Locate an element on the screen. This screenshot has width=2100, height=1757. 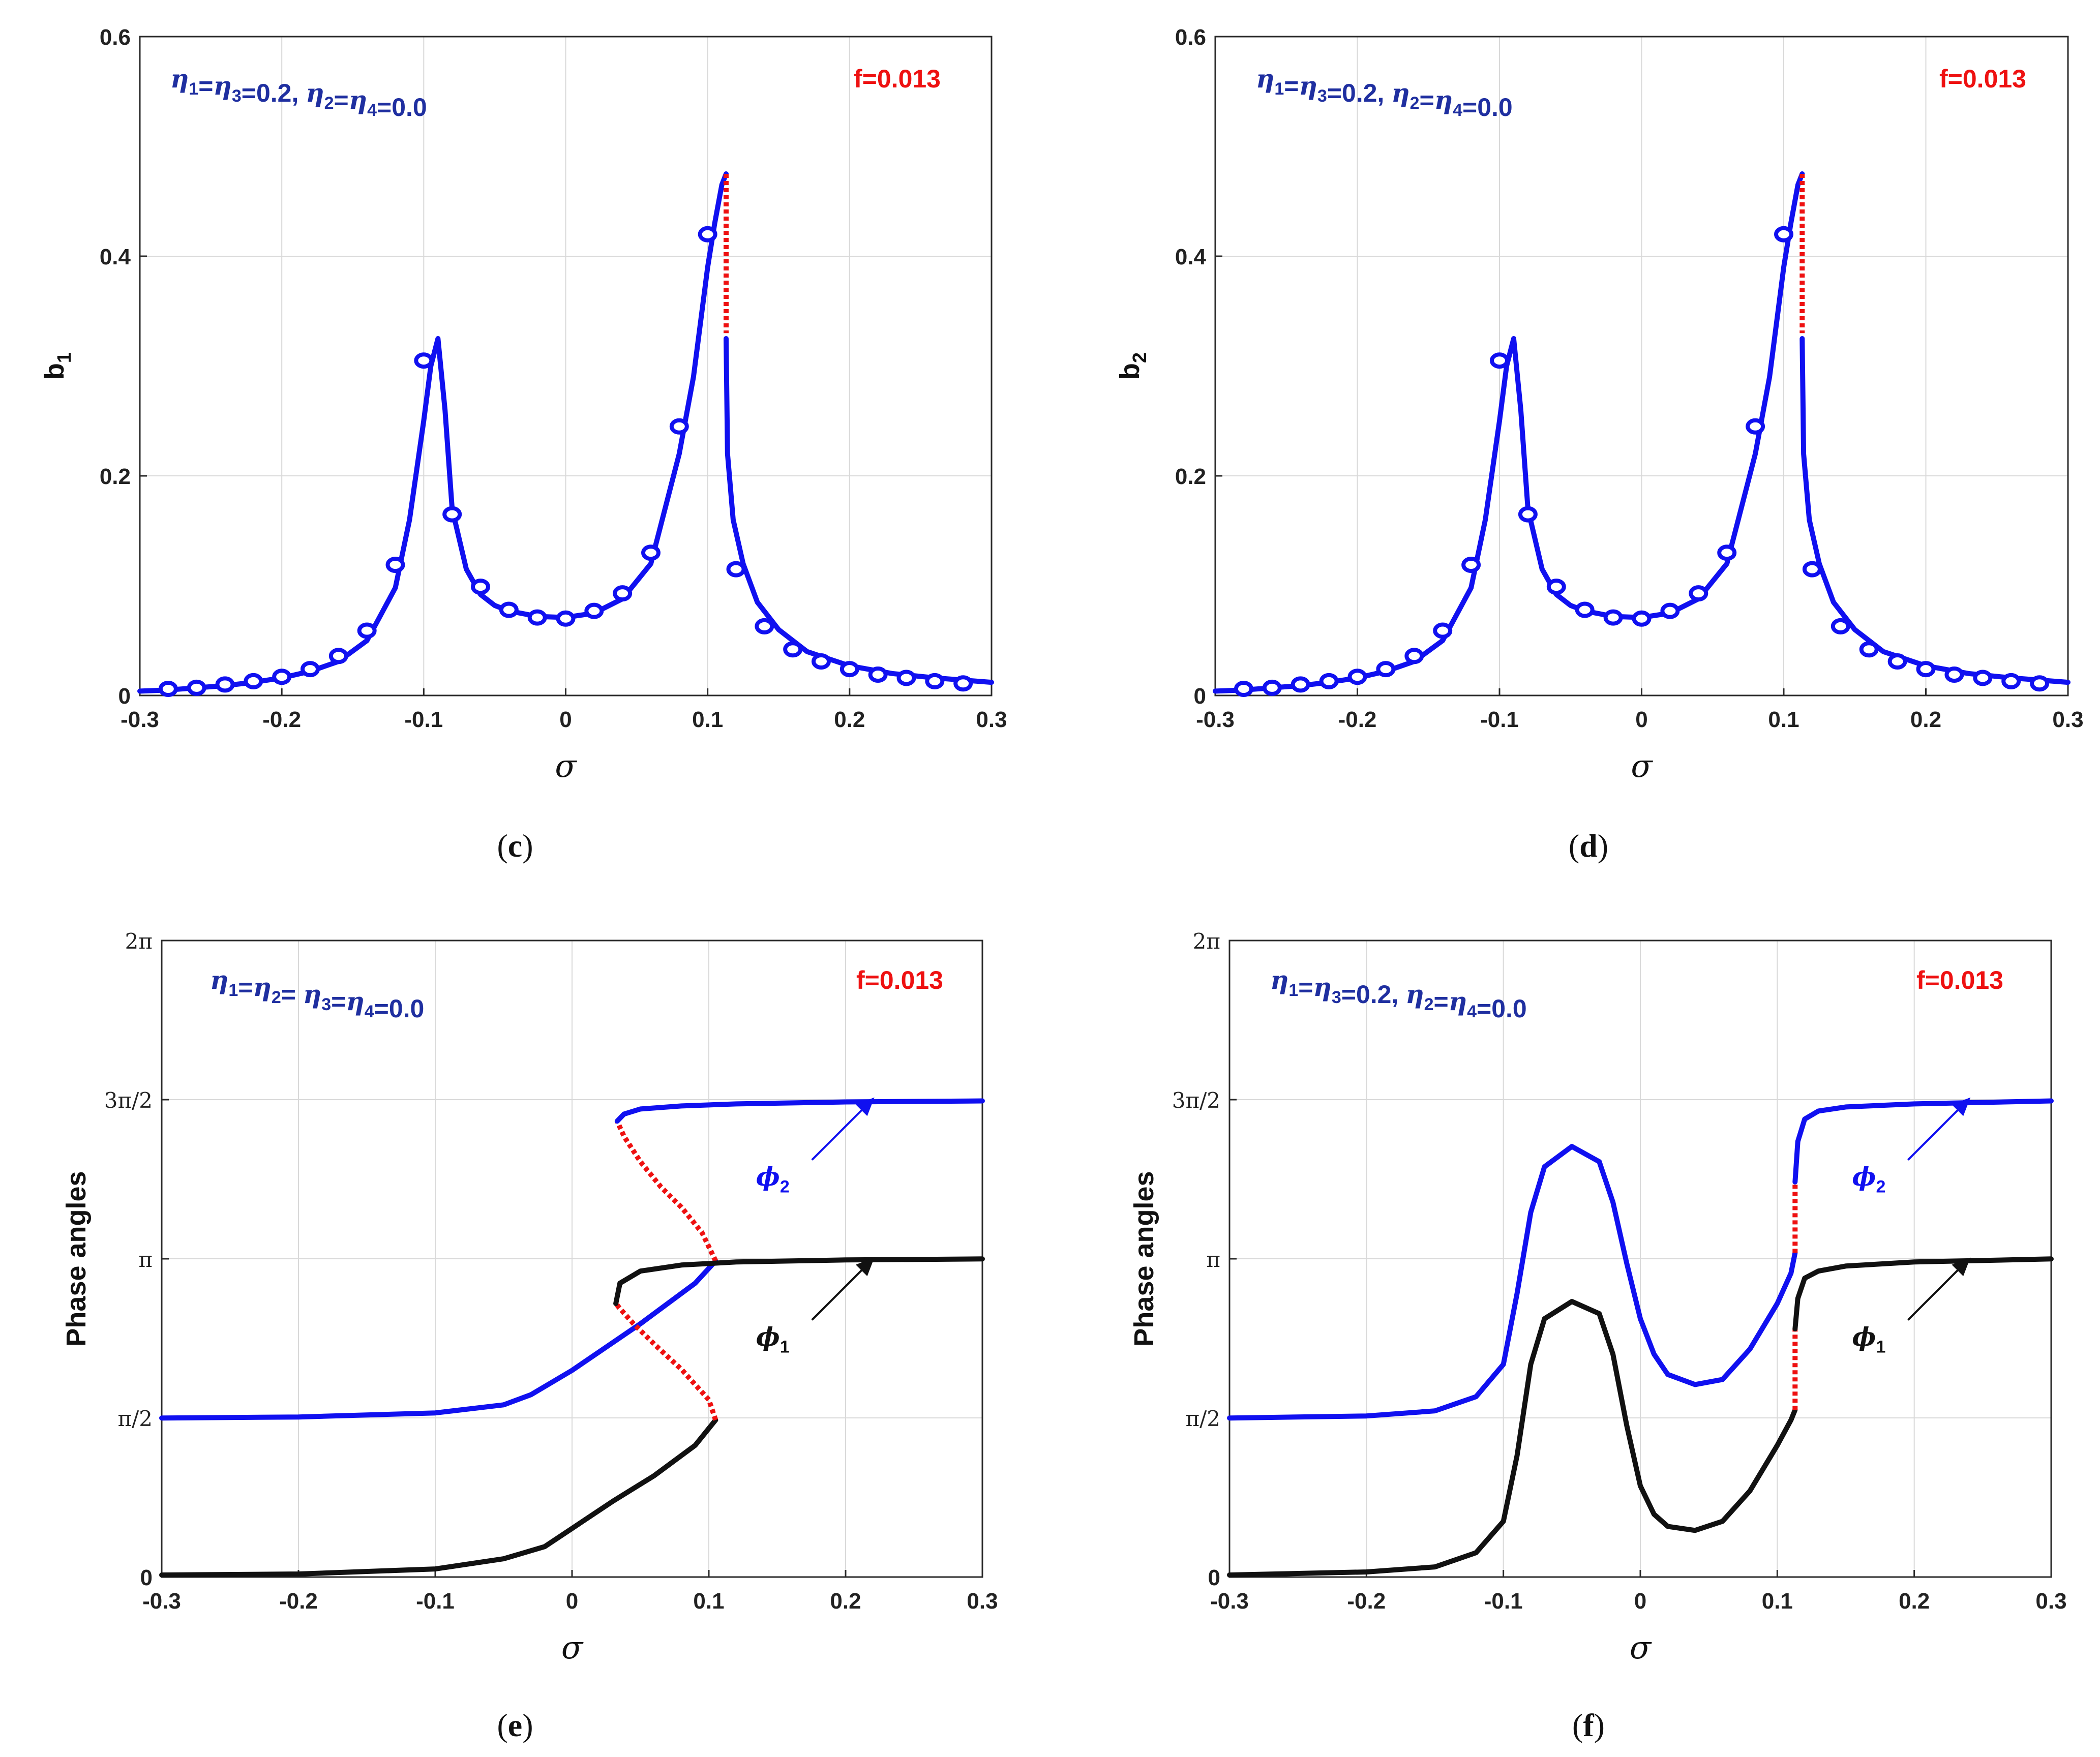
y-tick-label: 2π is located at coordinates (139, 941).